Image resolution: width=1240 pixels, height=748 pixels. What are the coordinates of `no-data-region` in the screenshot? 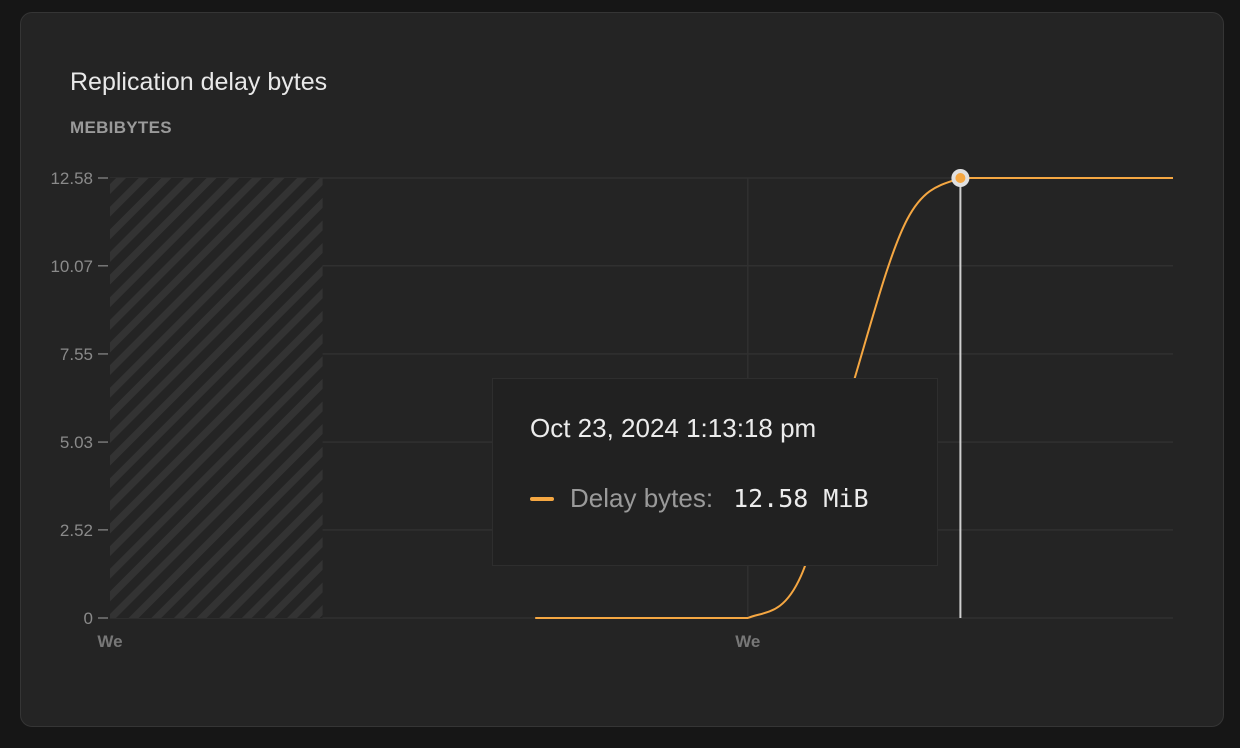 It's located at (216, 398).